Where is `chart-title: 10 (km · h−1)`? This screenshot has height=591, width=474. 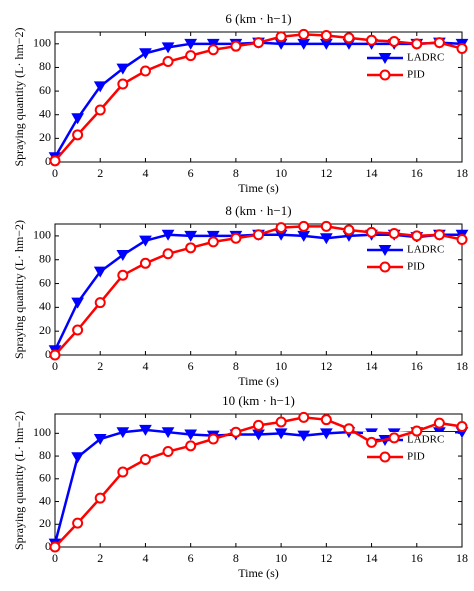 chart-title: 10 (km · h−1) is located at coordinates (258, 400).